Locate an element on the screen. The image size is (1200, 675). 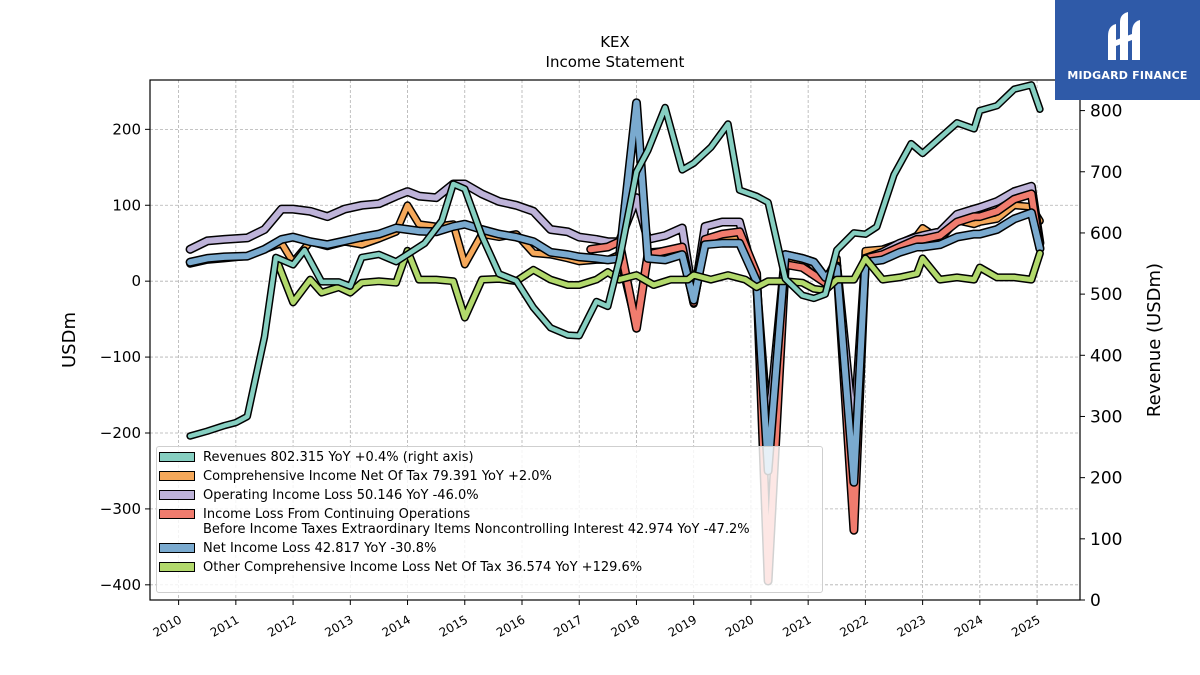
x-tick-label: 2018 is located at coordinates (625, 625).